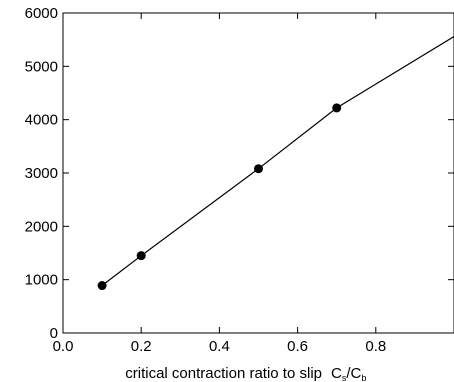 Image resolution: width=454 pixels, height=382 pixels. I want to click on y-tick-label: 6000, so click(41, 13).